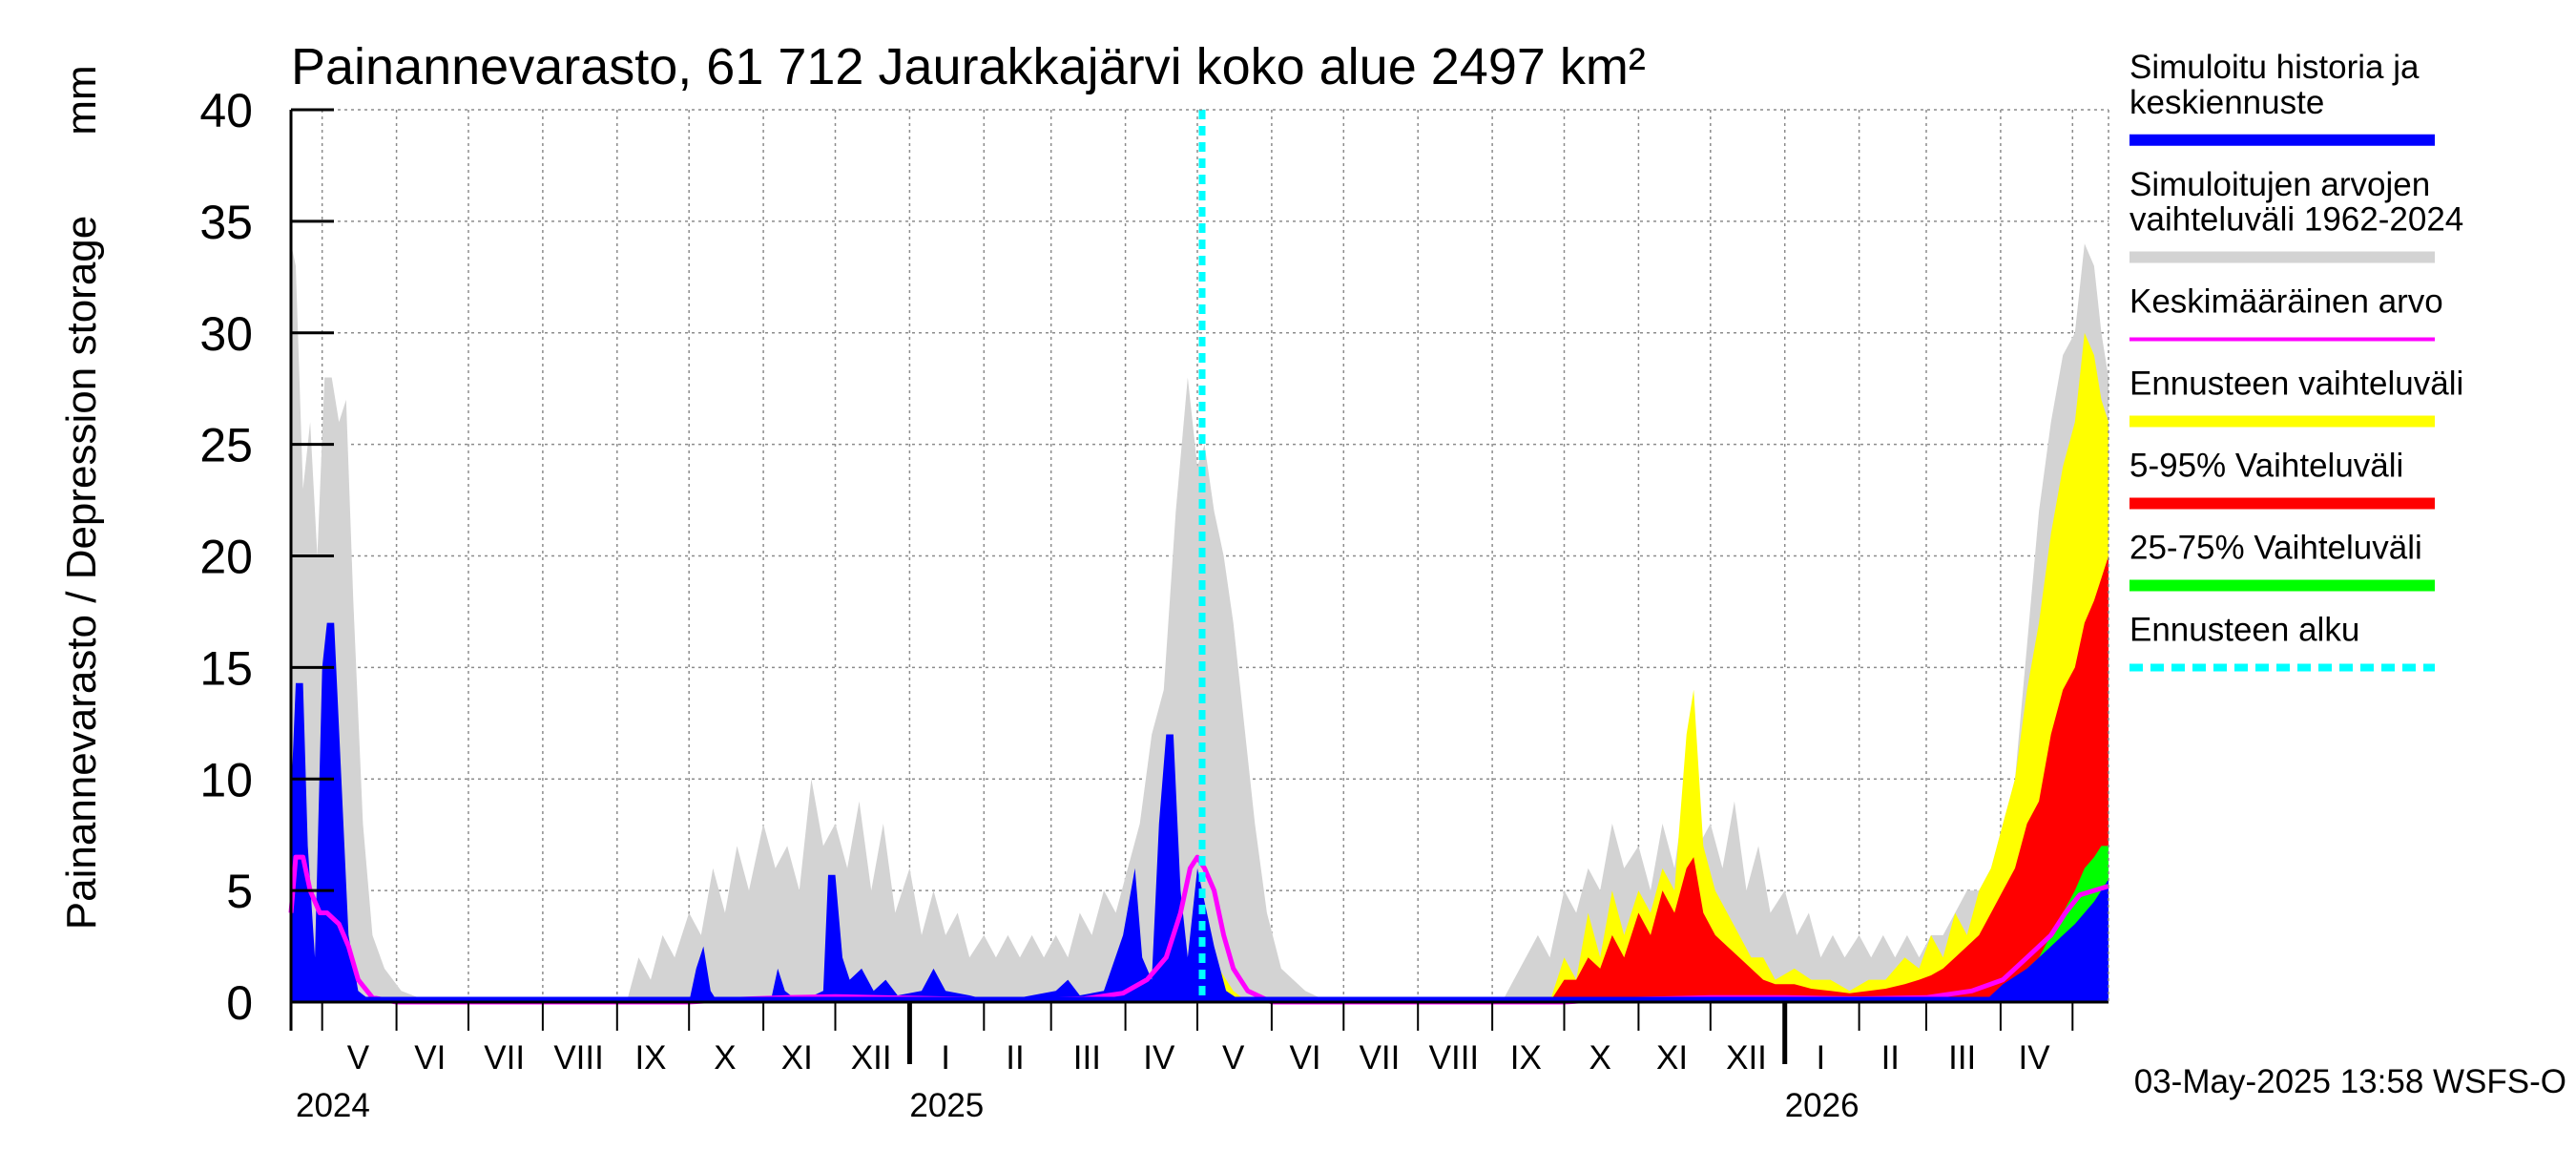  Describe the element at coordinates (650, 1058) in the screenshot. I see `x-month-label-4: IX` at that location.